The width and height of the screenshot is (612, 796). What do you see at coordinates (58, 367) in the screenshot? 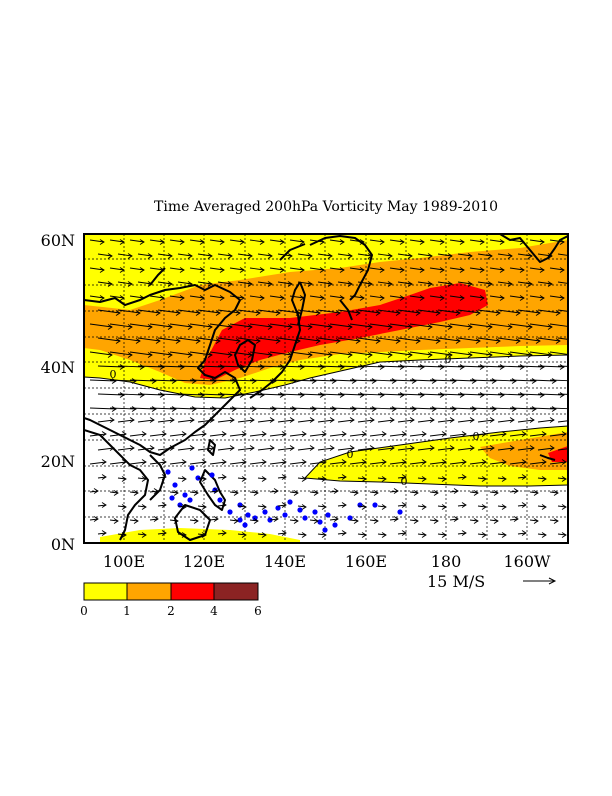
I see `y-tick-label: 40N` at bounding box center [58, 367].